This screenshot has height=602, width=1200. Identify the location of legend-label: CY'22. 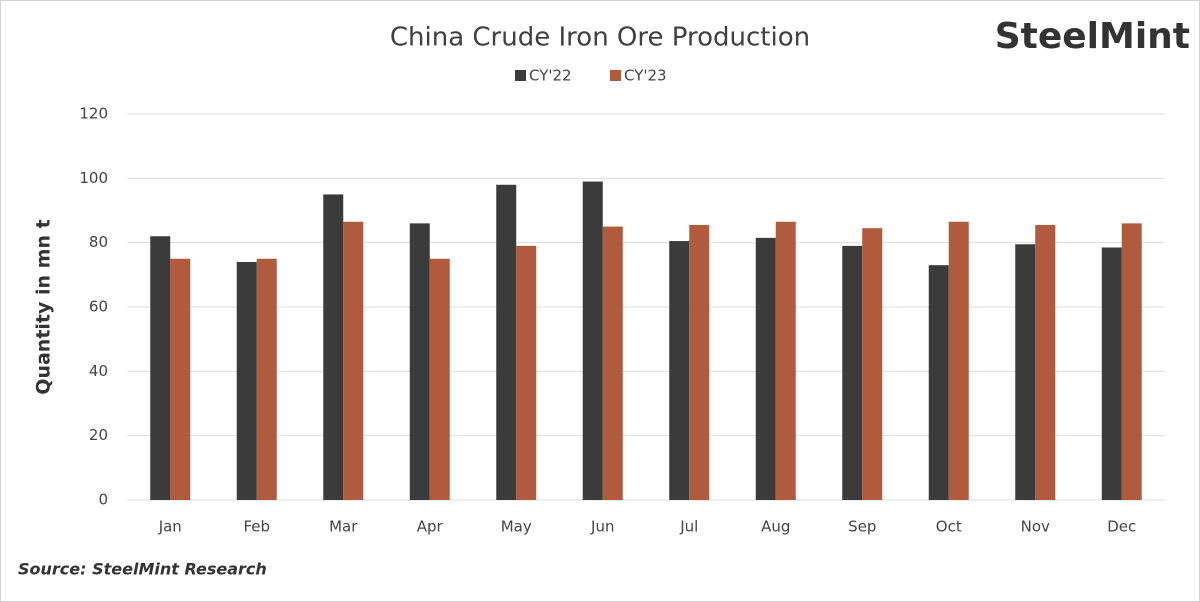
(550, 76).